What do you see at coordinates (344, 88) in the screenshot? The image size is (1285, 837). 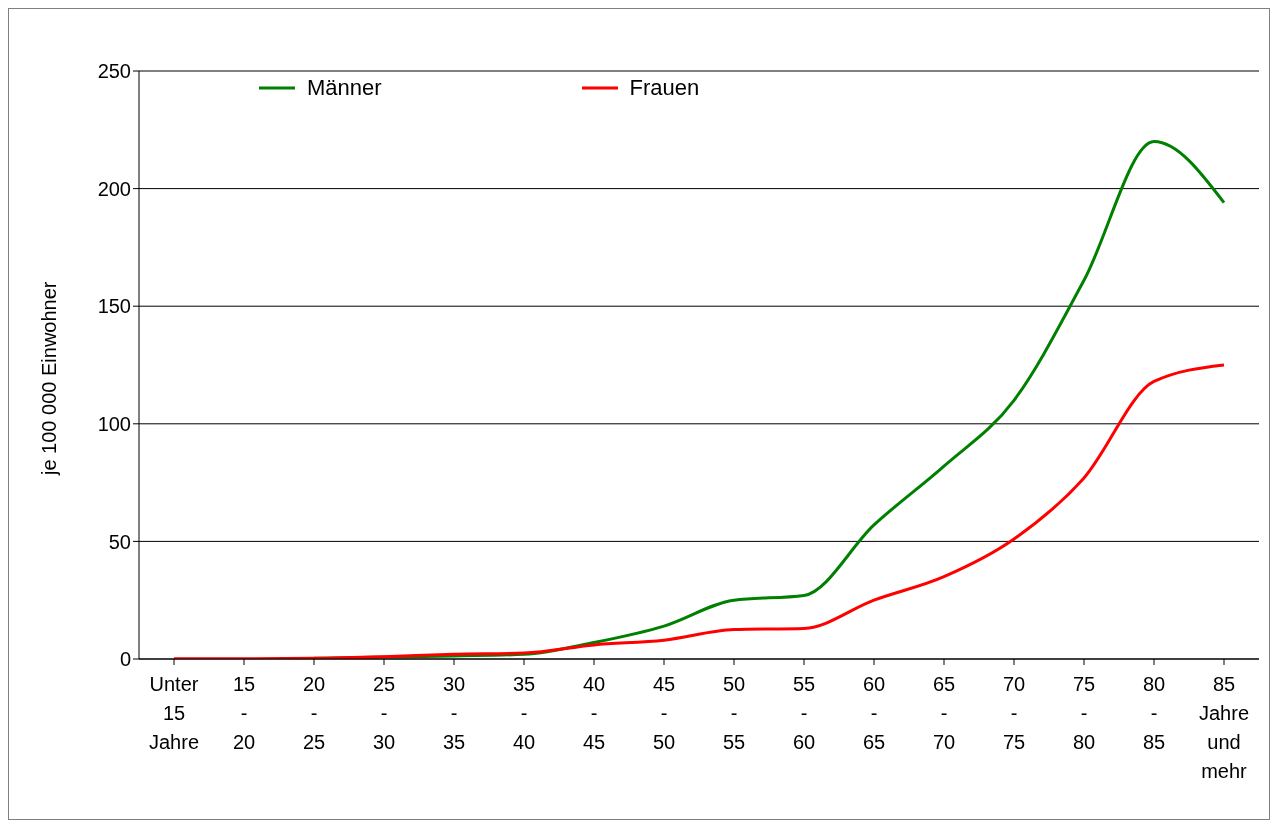 I see `legend-label: Männer` at bounding box center [344, 88].